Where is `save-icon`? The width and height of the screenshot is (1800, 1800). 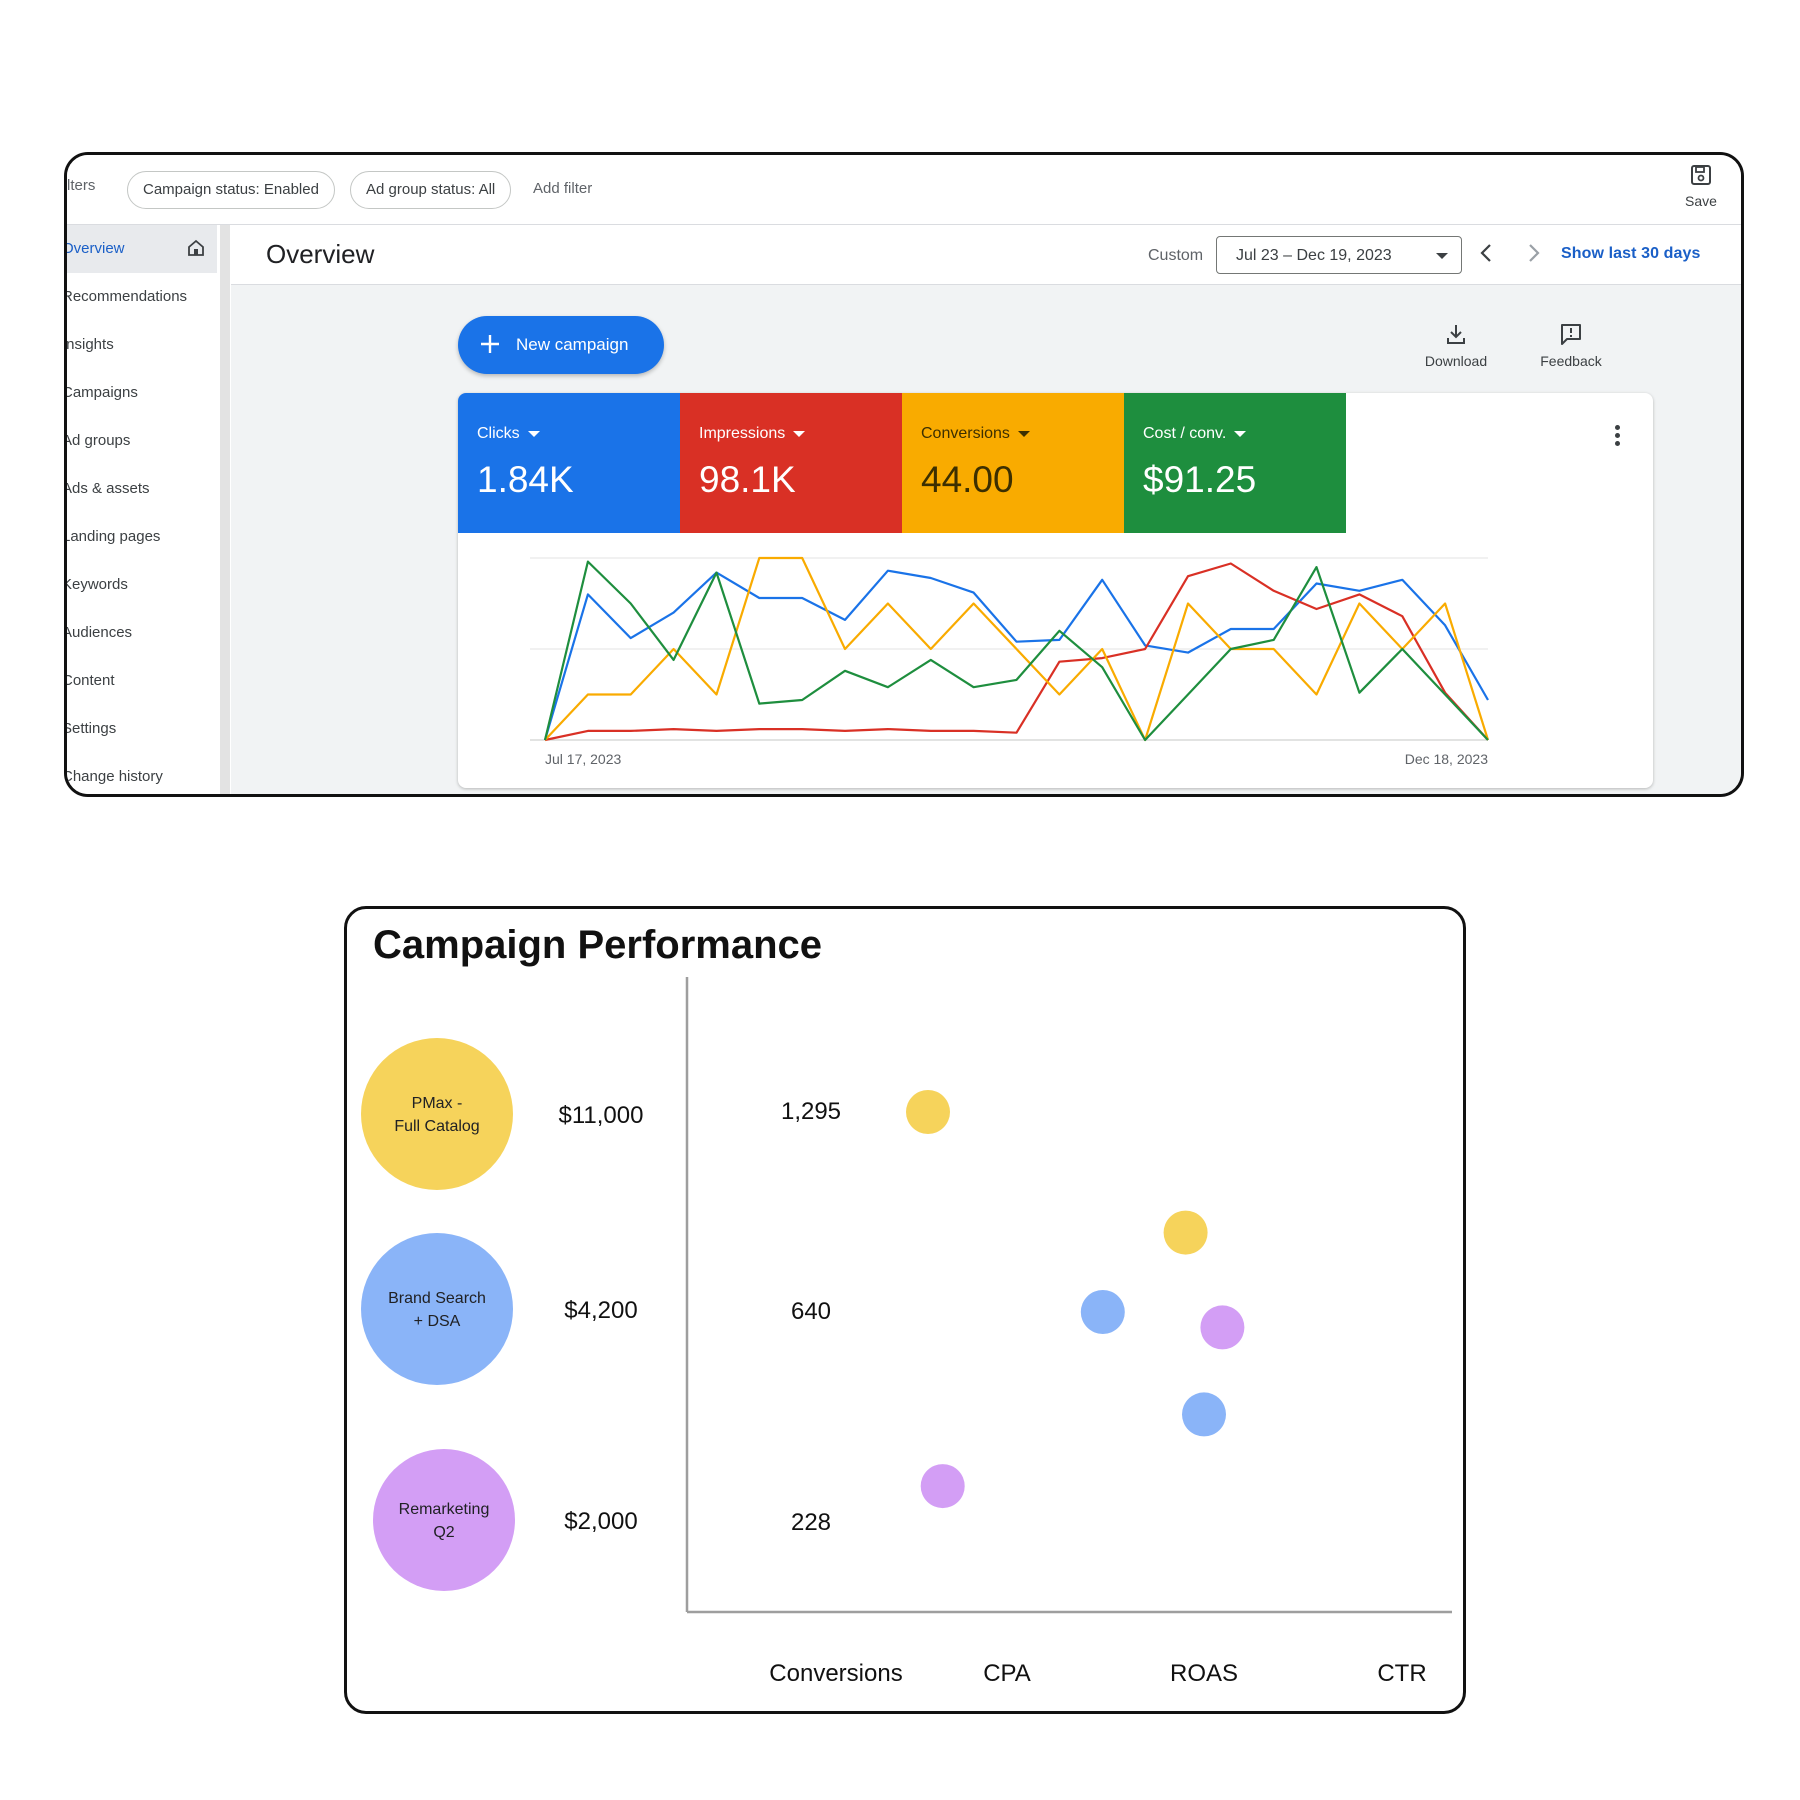
save-icon is located at coordinates (1701, 175).